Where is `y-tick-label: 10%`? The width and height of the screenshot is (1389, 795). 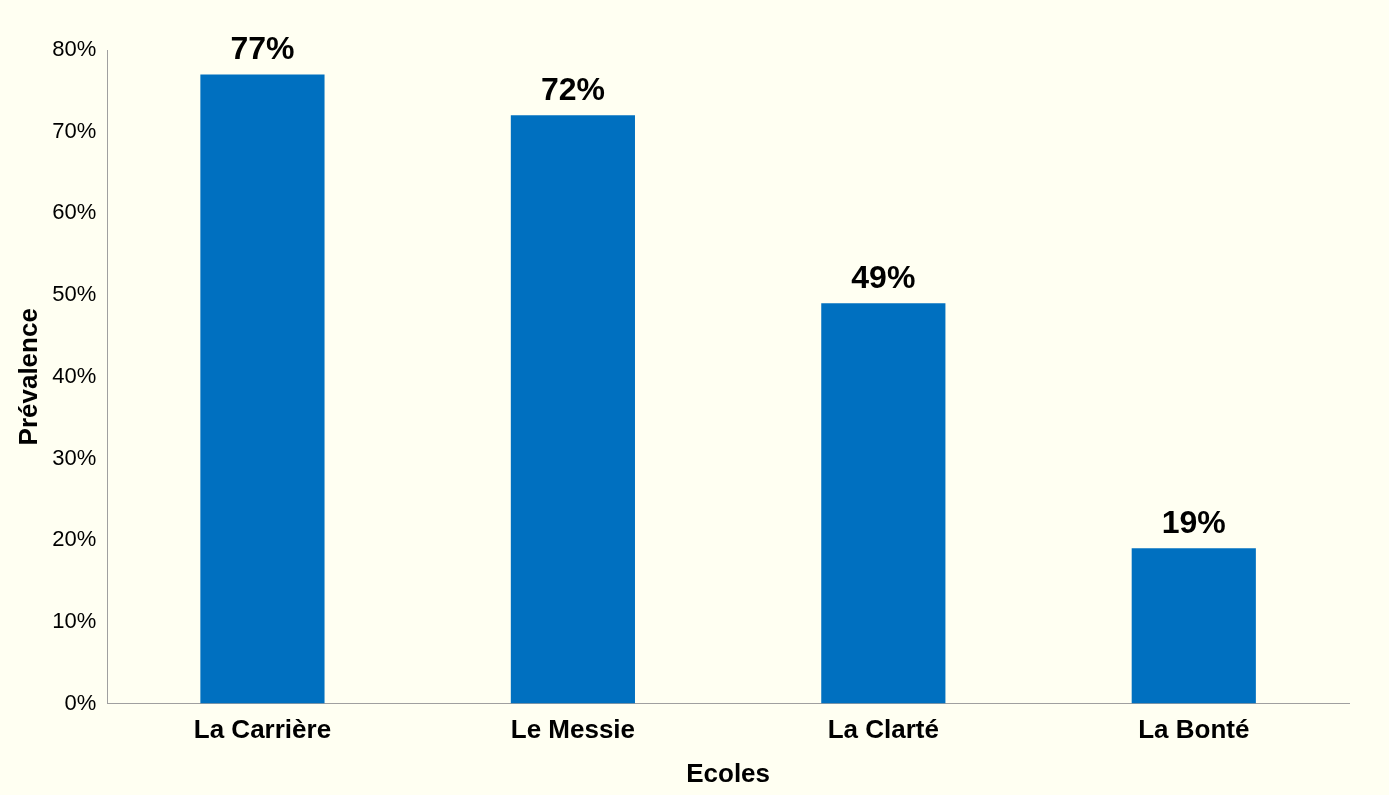
y-tick-label: 10% is located at coordinates (74, 620).